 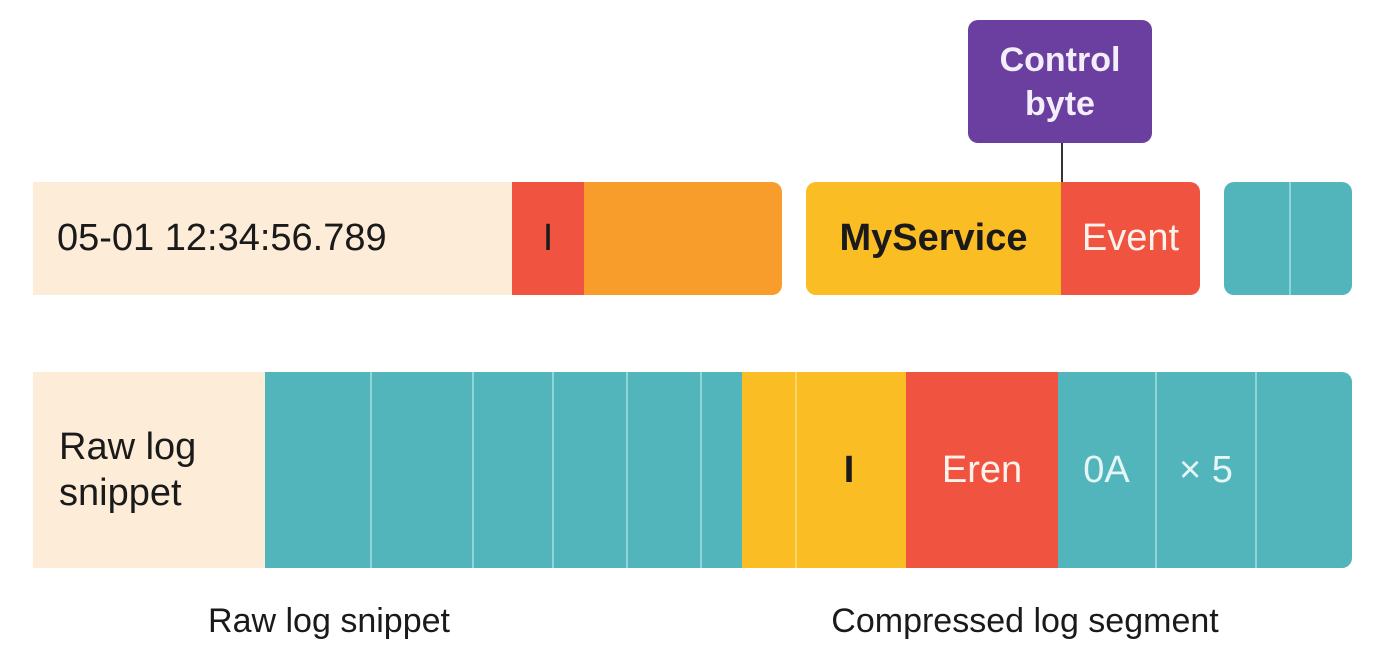 I want to click on hex-cell: 0A, so click(x=1106, y=470).